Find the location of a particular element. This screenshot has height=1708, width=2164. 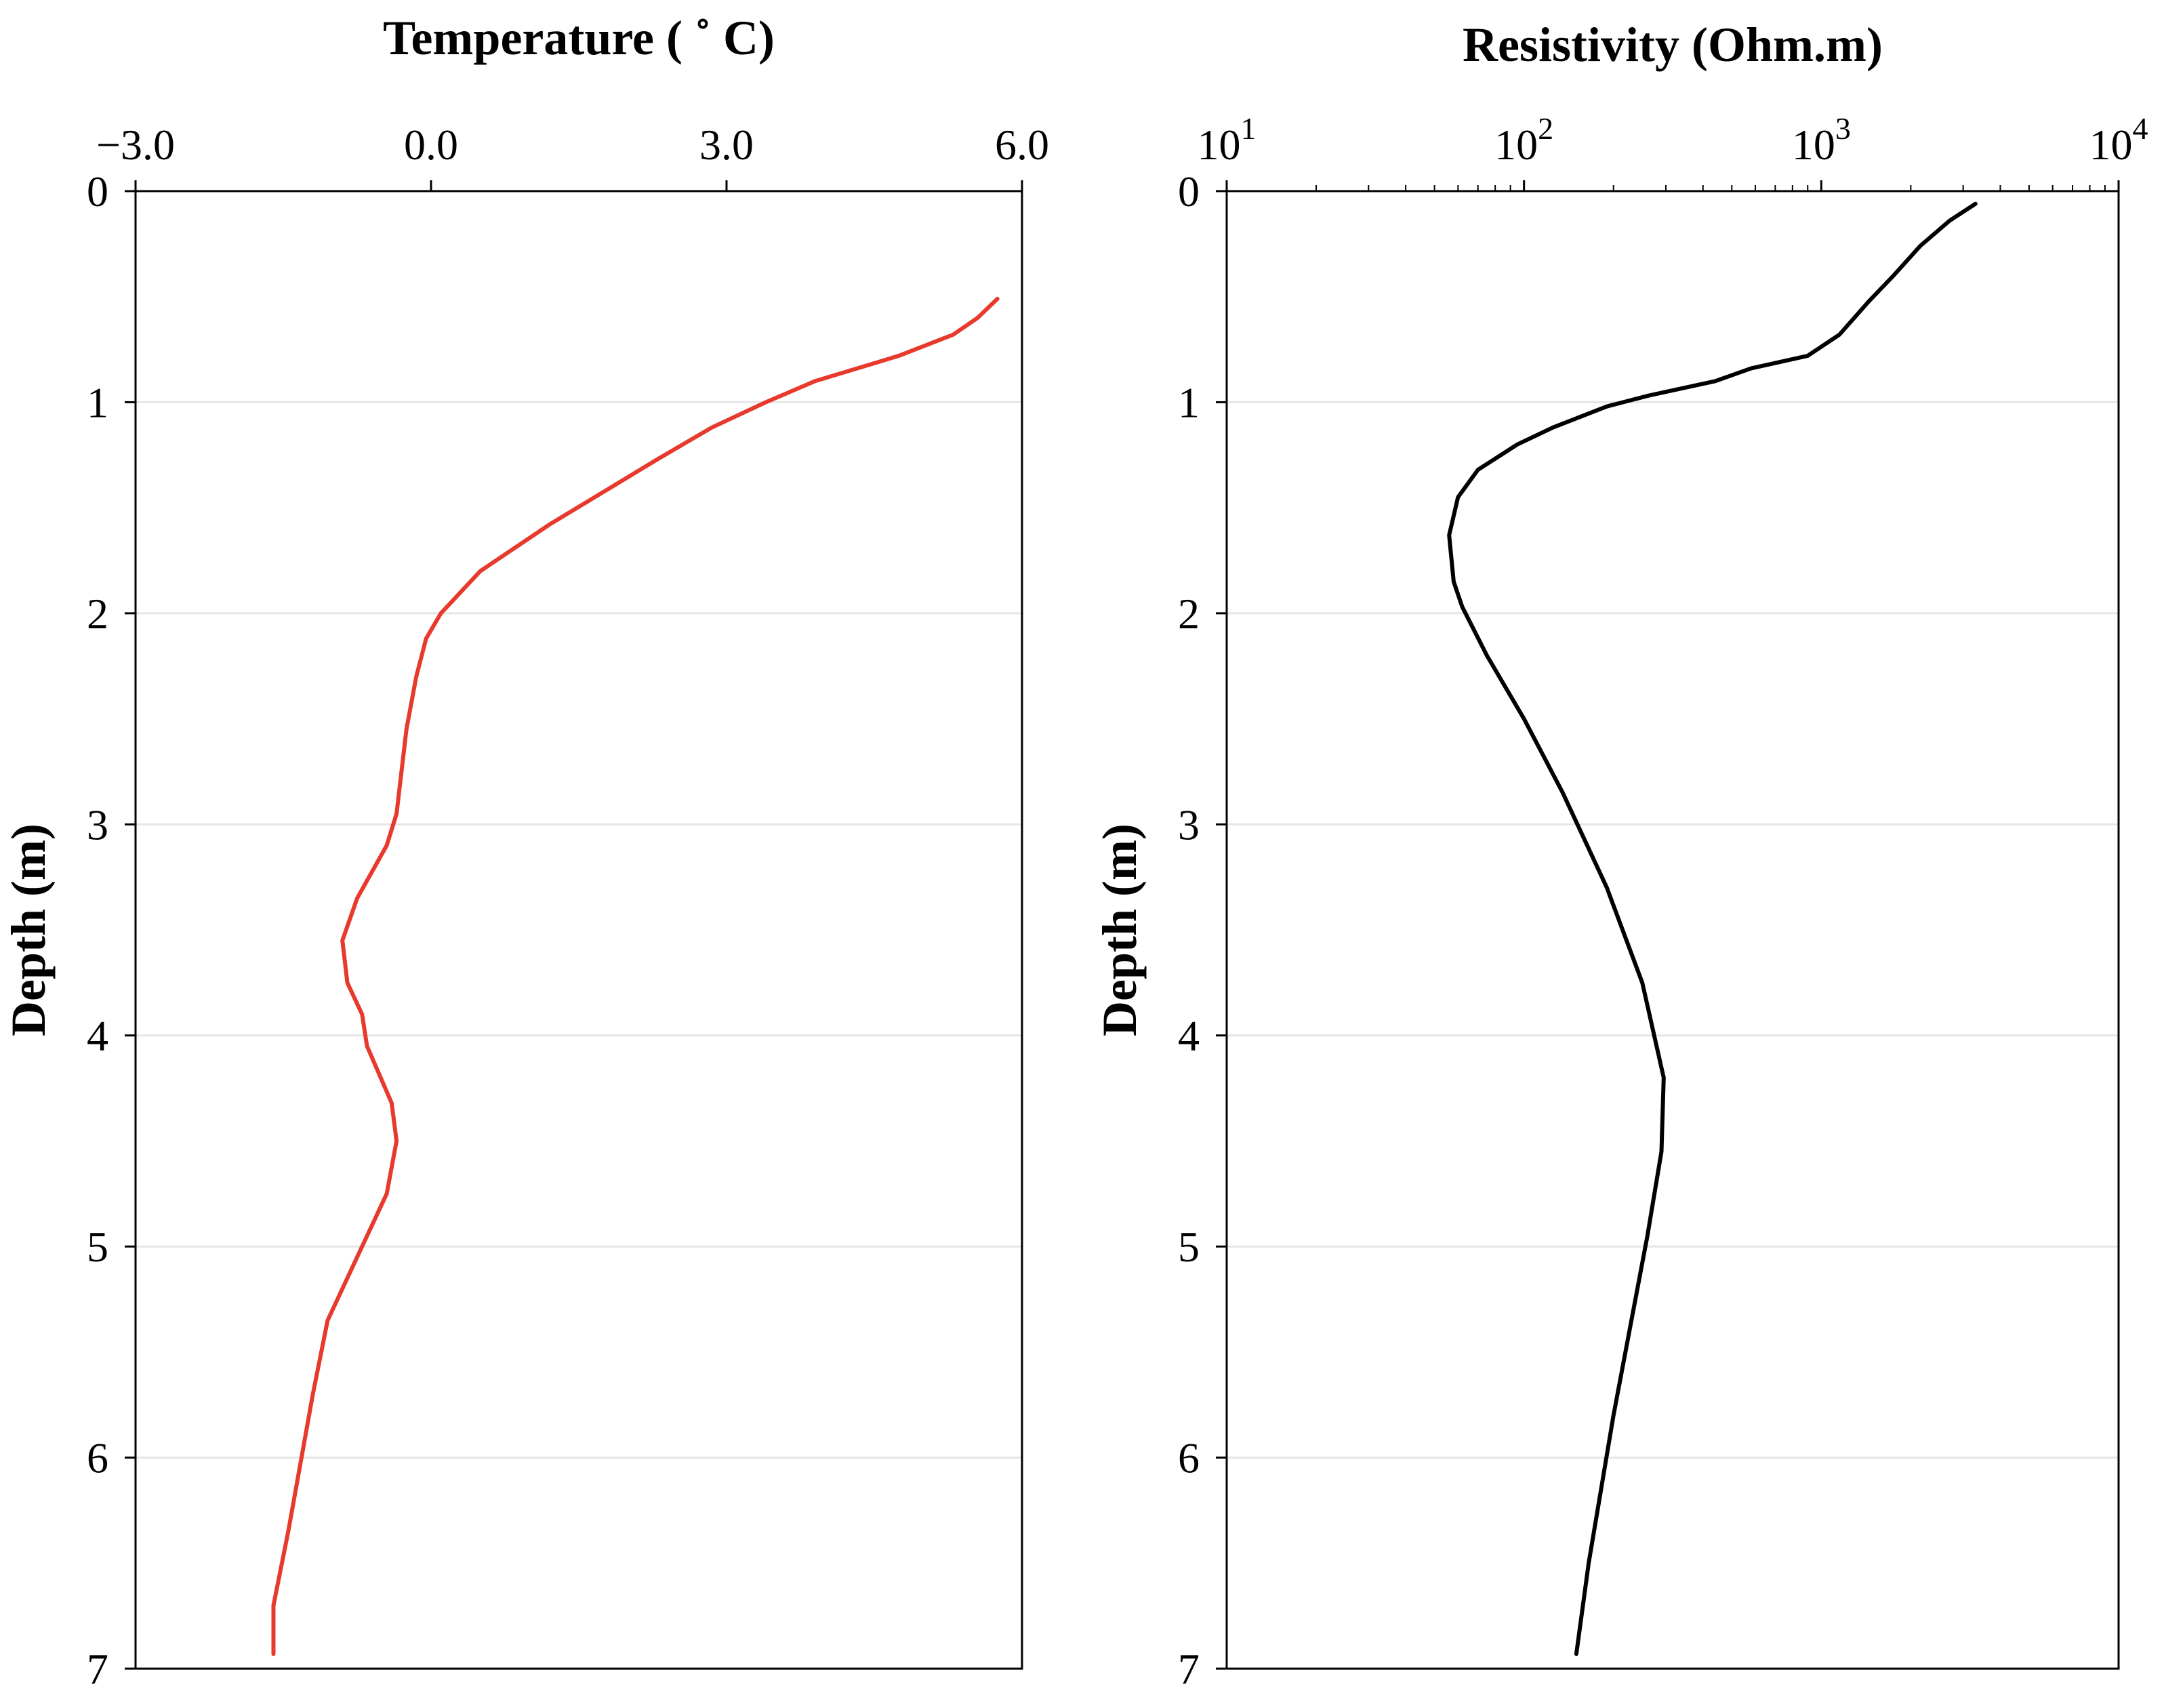

x-axis-title: Temperature ( ˚ C) is located at coordinates (579, 38).